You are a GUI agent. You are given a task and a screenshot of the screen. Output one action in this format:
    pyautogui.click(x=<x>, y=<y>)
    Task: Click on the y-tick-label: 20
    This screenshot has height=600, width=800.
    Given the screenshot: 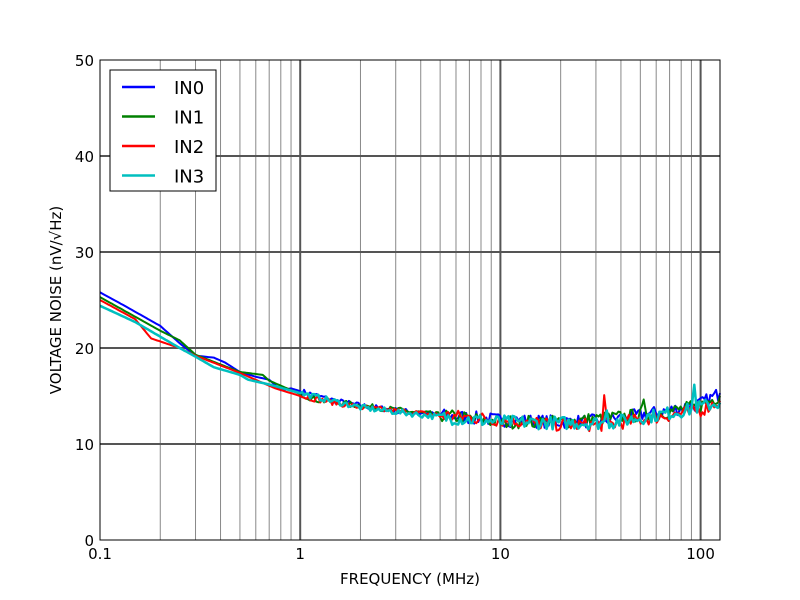 What is the action you would take?
    pyautogui.click(x=84, y=349)
    